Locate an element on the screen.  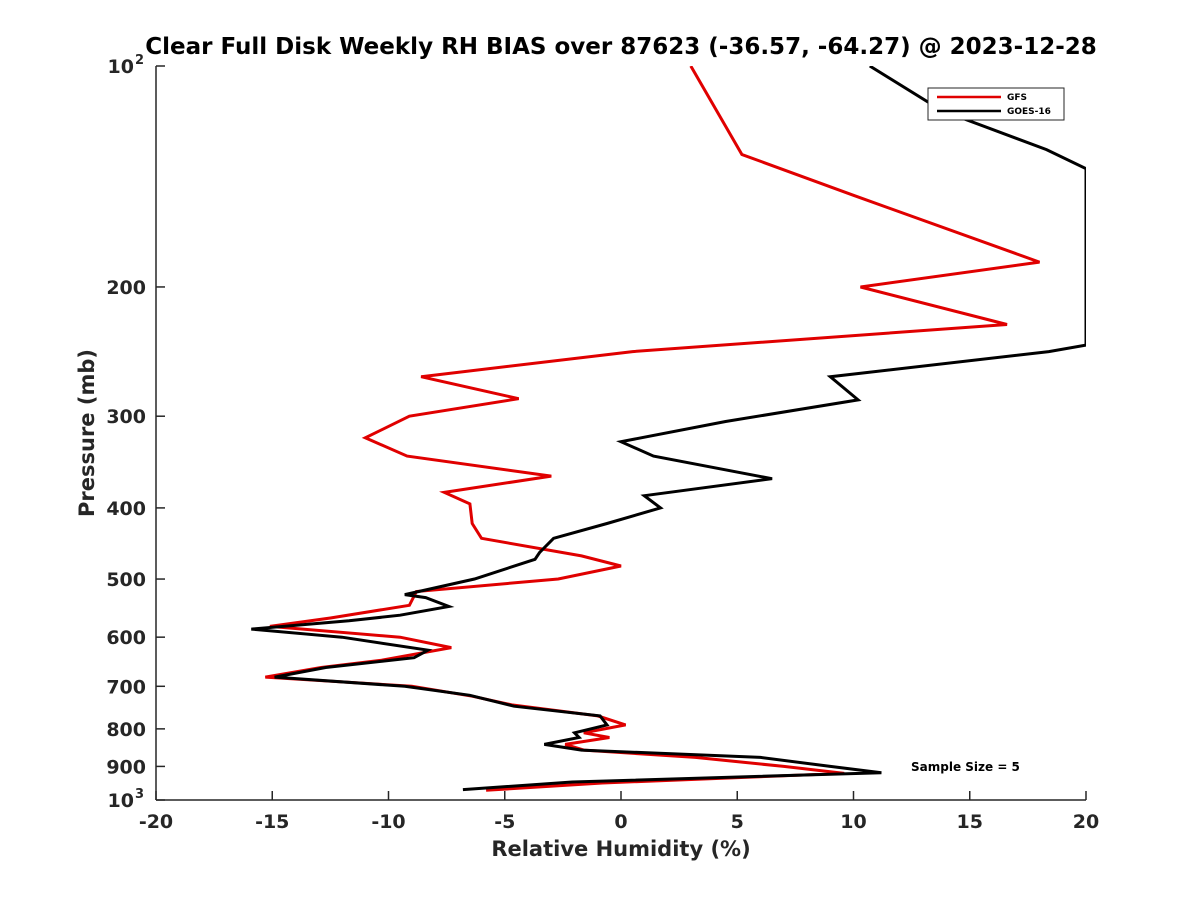
y-tick-exponent: 3 is located at coordinates (139, 794).